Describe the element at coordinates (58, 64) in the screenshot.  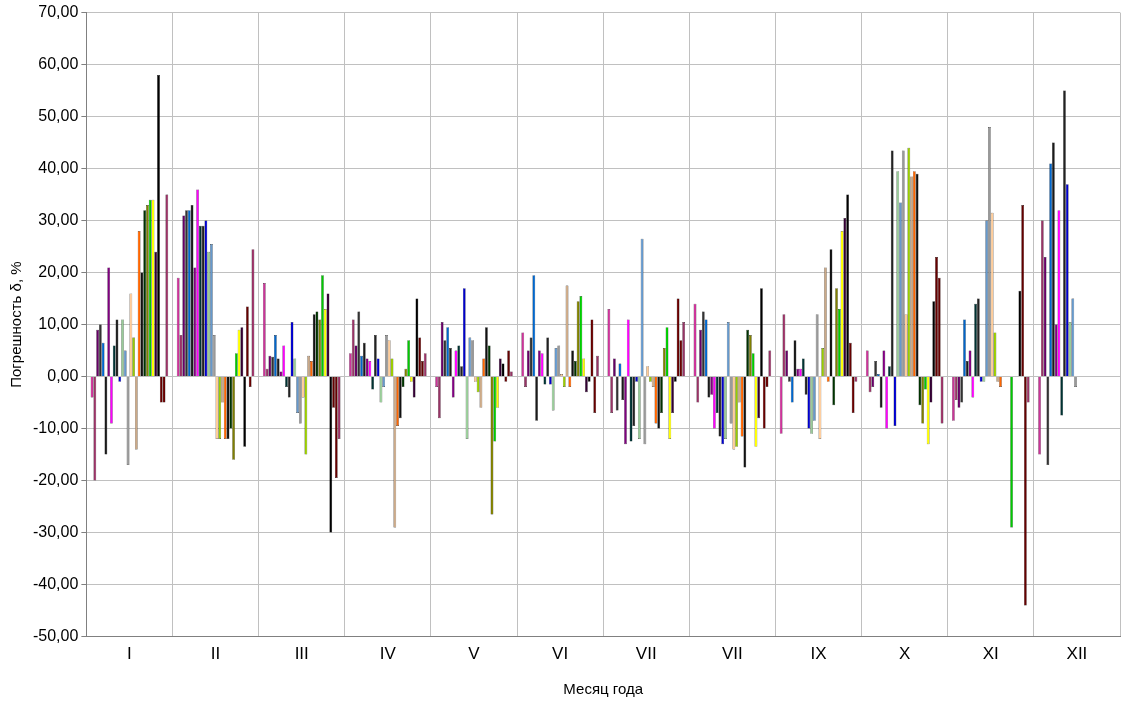
I see `y-tick-label: 60,00` at that location.